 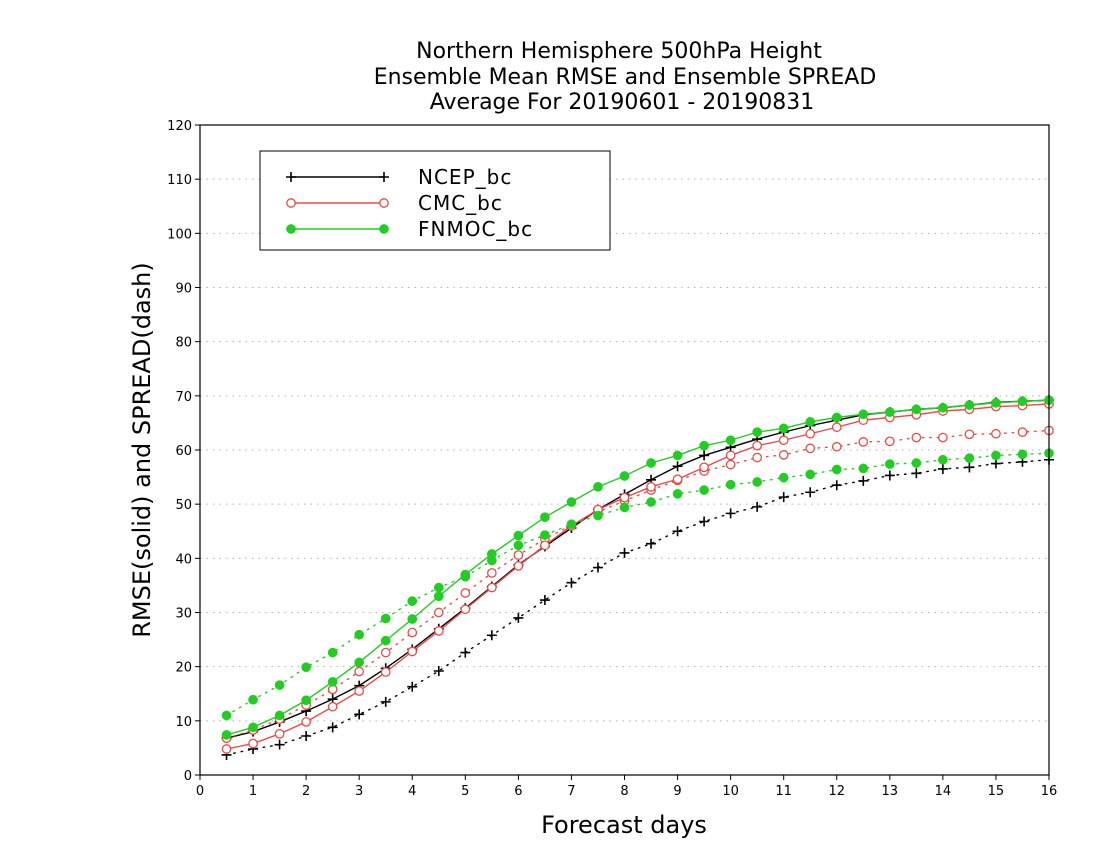 I want to click on y-tick-label: 50, so click(x=183, y=505).